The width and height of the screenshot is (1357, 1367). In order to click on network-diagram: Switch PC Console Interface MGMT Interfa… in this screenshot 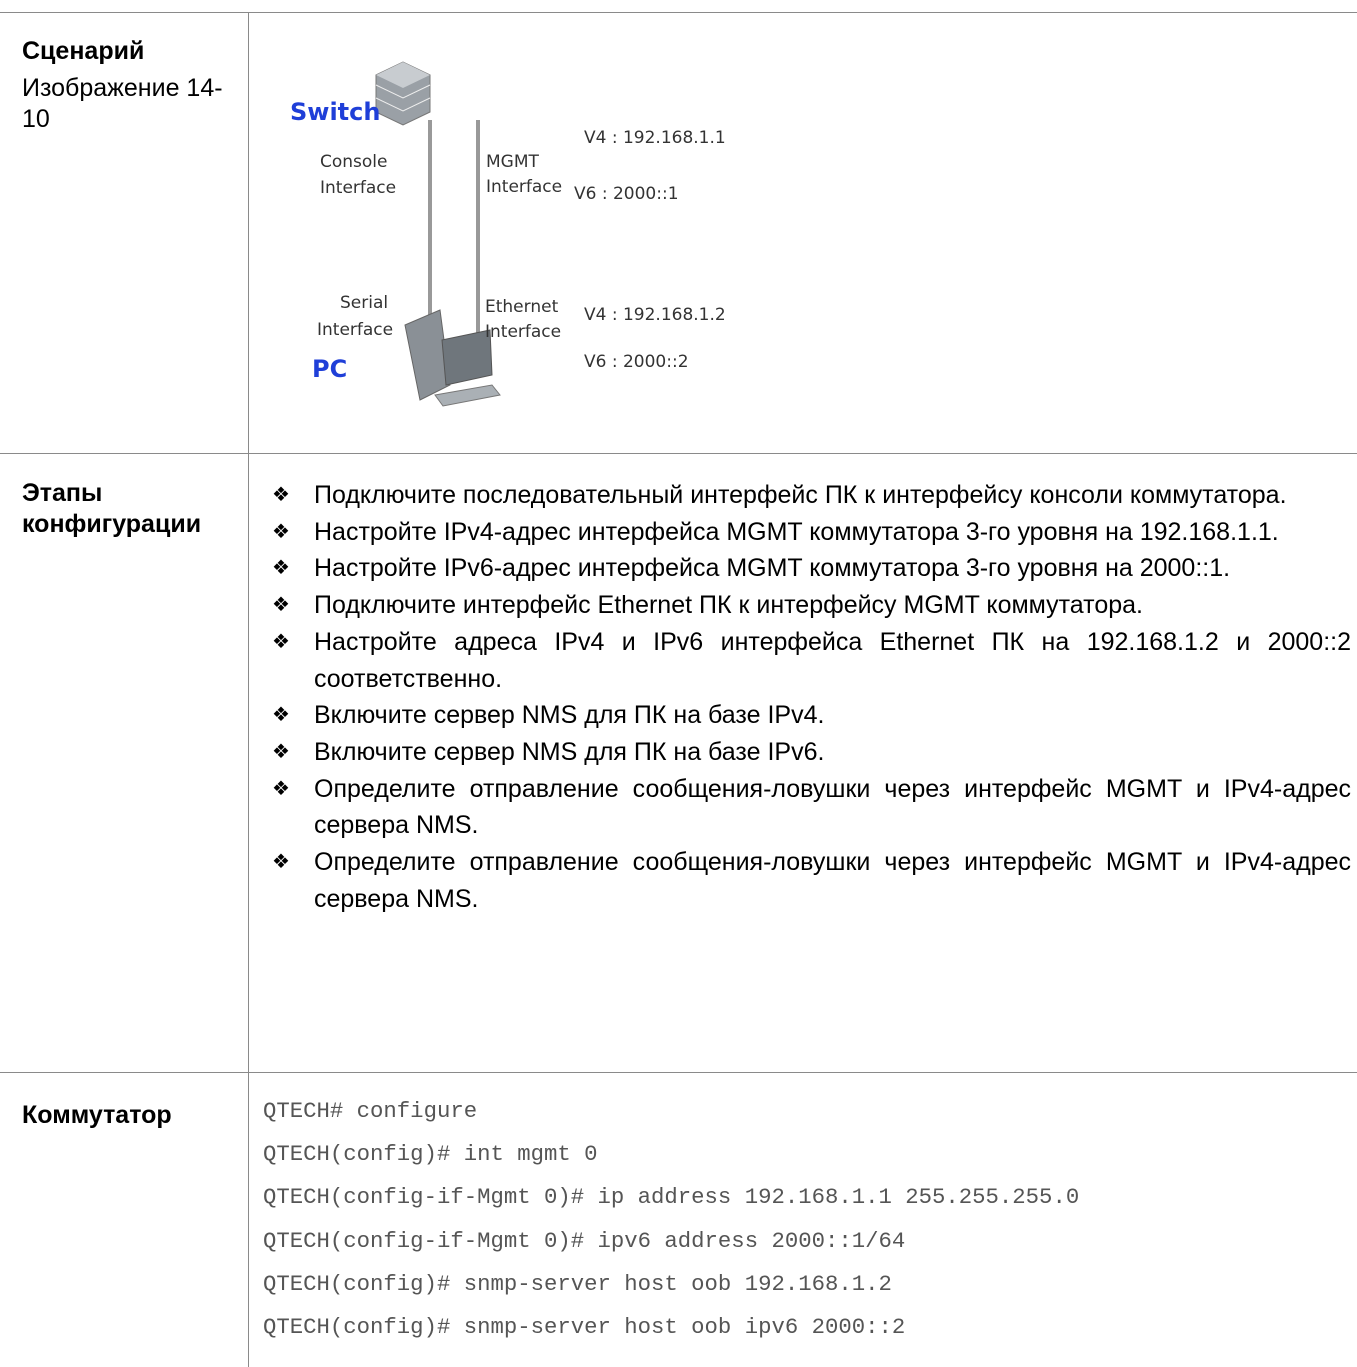, I will do `click(508, 234)`.